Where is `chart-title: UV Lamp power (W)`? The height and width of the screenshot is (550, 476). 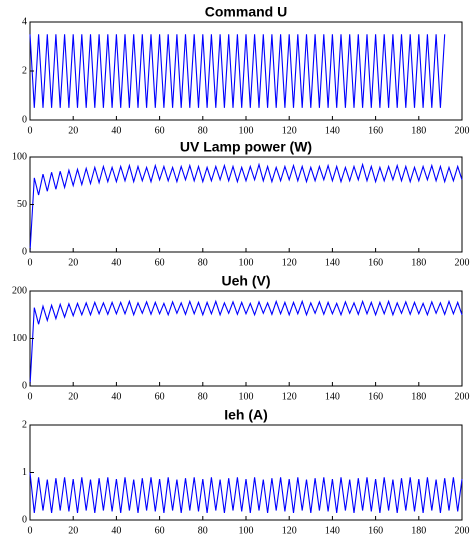 chart-title: UV Lamp power (W) is located at coordinates (246, 147).